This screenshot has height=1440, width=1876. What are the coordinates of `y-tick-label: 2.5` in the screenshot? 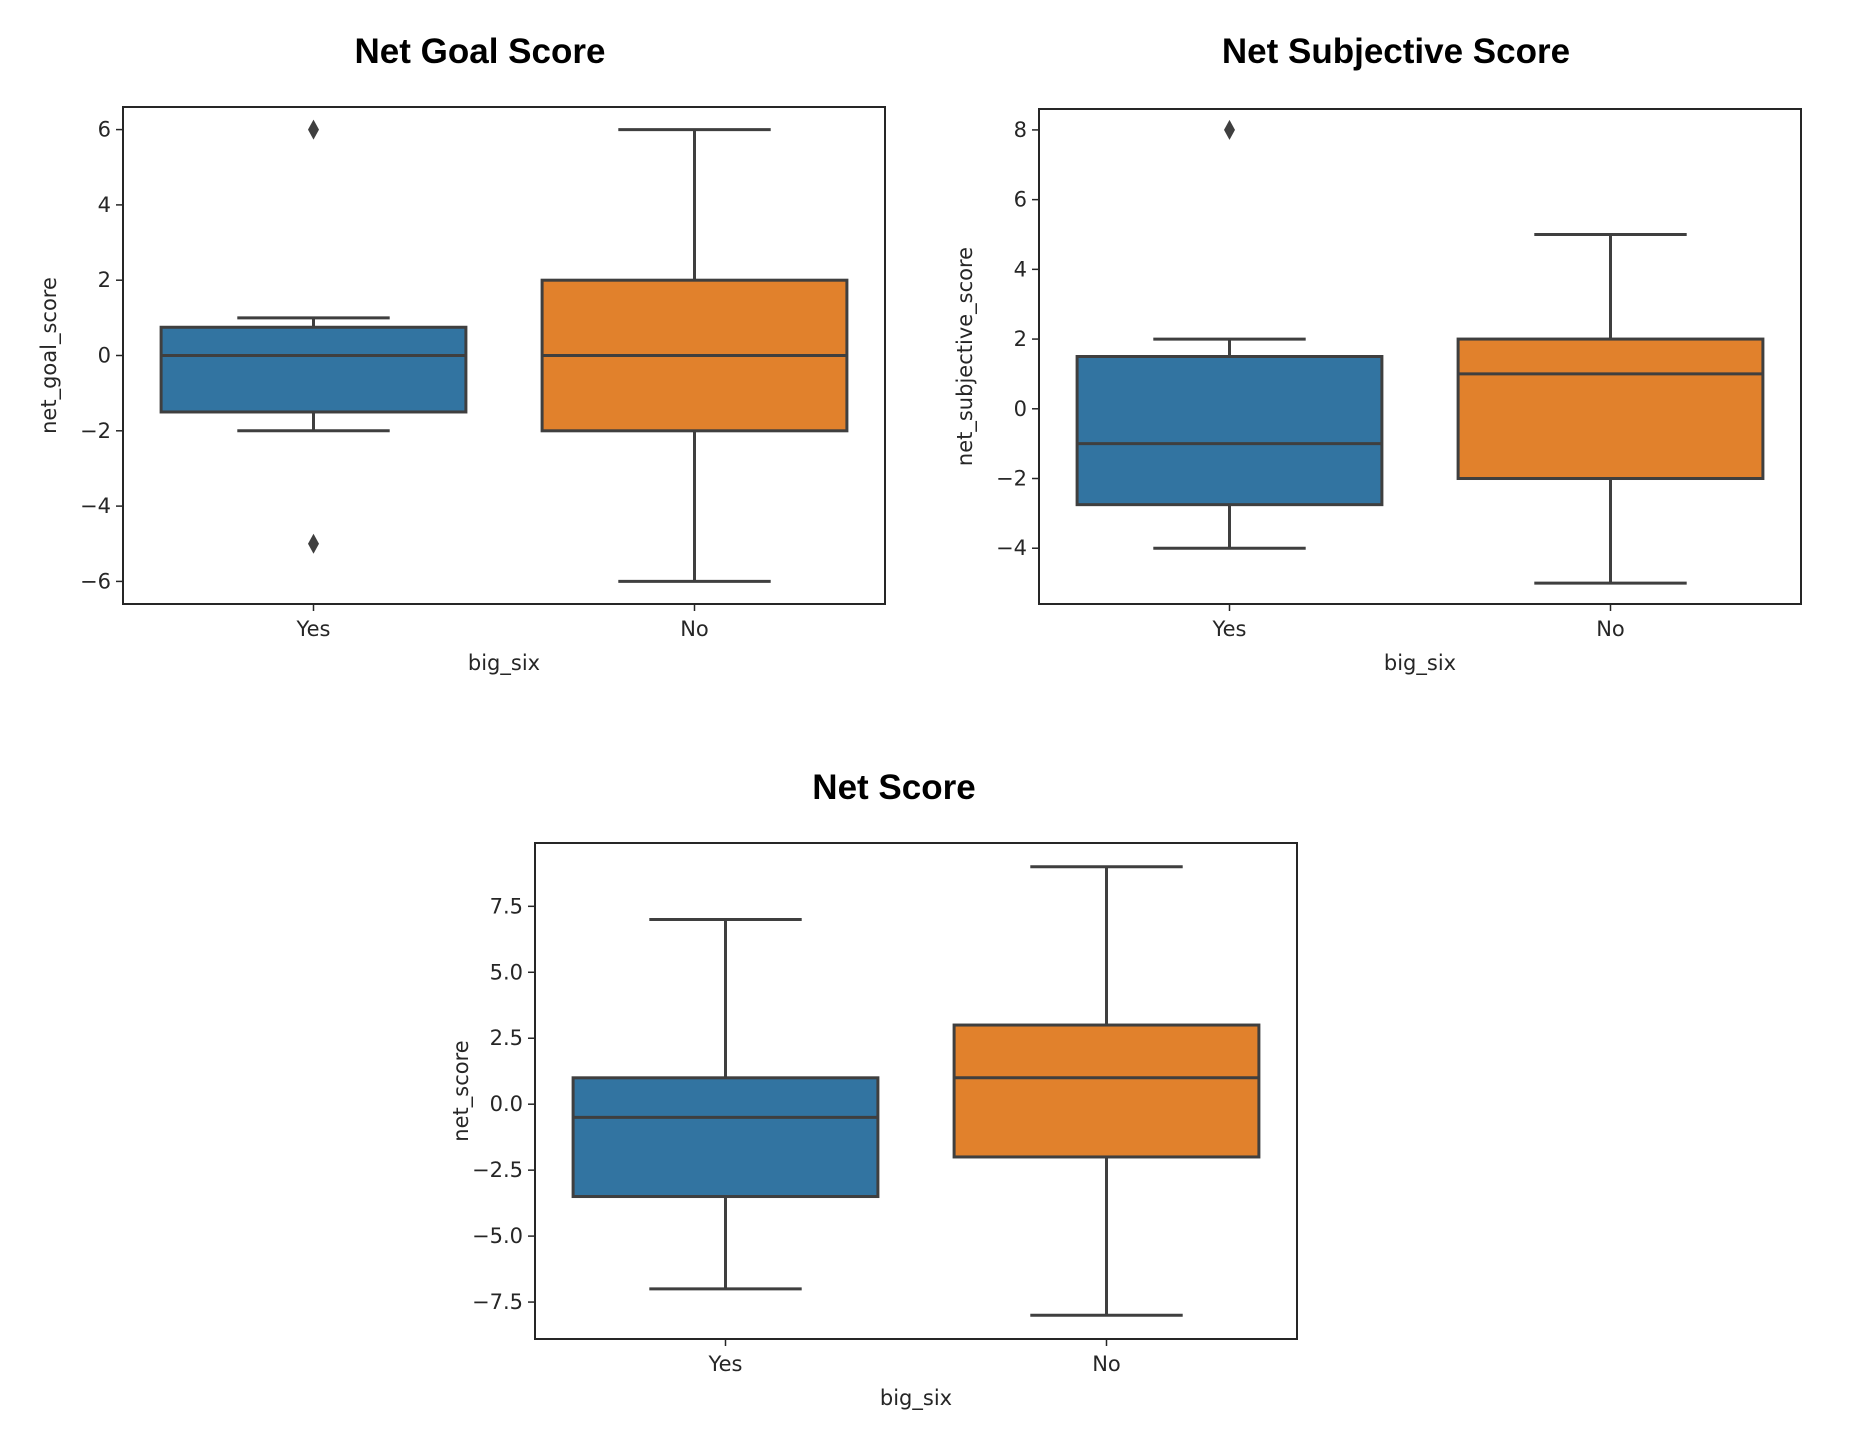 It's located at (506, 1038).